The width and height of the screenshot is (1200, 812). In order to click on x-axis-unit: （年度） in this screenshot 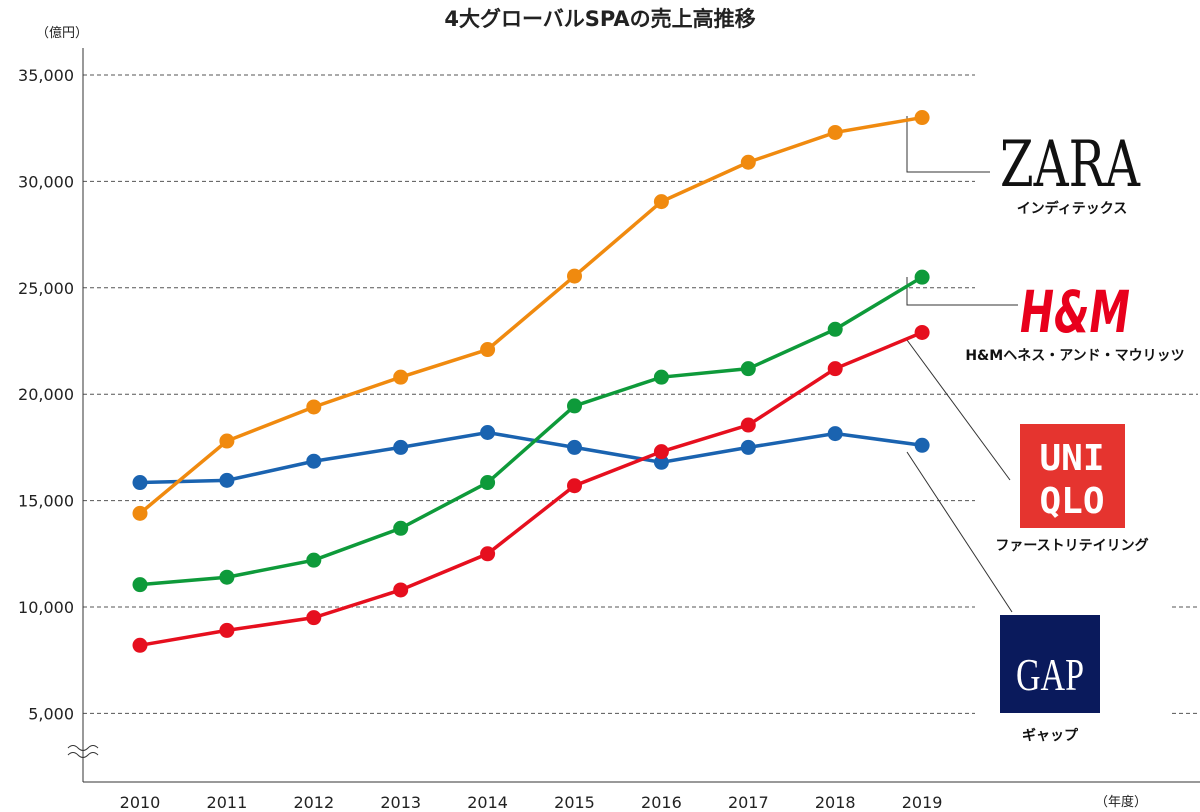, I will do `click(1121, 802)`.